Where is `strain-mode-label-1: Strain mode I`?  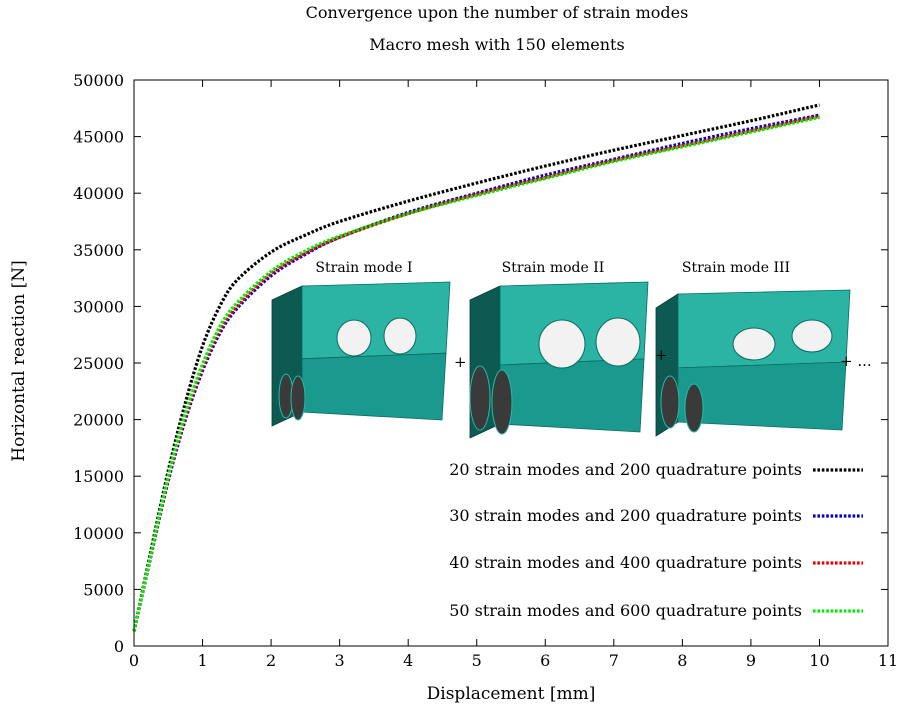
strain-mode-label-1: Strain mode I is located at coordinates (363, 268).